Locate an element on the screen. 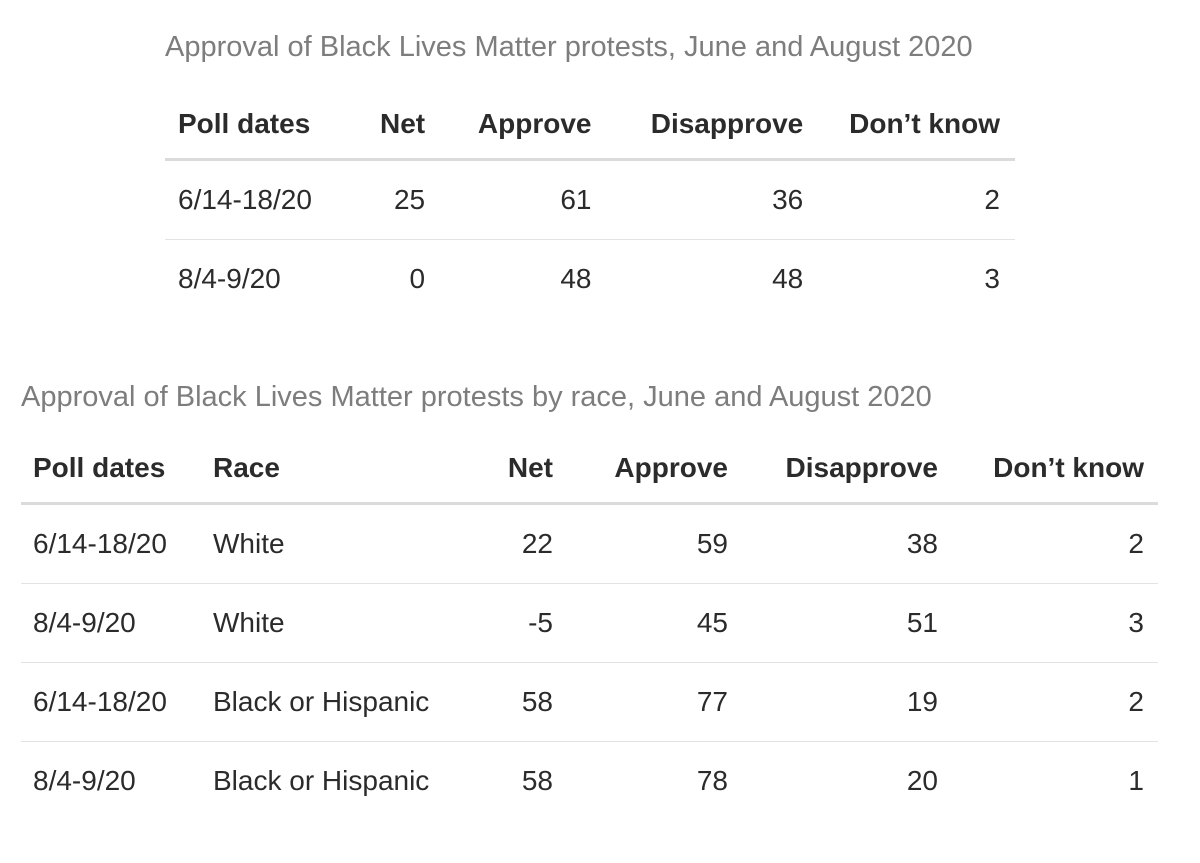 The width and height of the screenshot is (1200, 863). table-body-national: 6/14-18/20 25 61 36 2 8/4-9/20 0 48 48 3 is located at coordinates (590, 239).